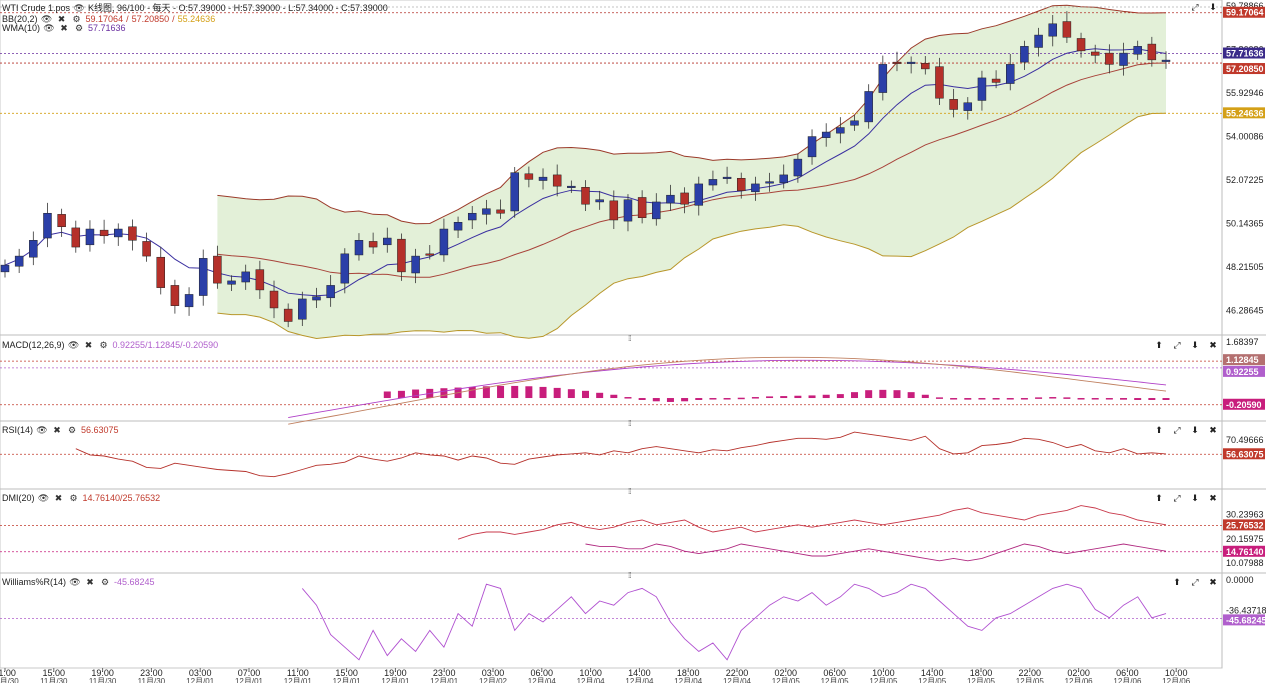 This screenshot has height=683, width=1266. I want to click on date-label: 12月/05, so click(883, 680).